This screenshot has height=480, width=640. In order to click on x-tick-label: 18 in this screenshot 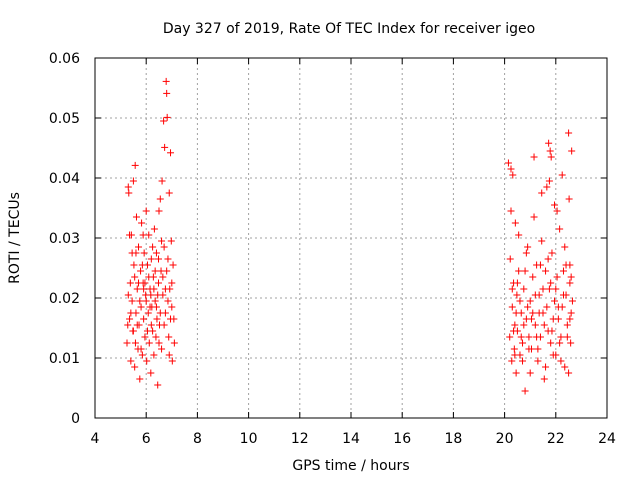, I will do `click(453, 439)`.